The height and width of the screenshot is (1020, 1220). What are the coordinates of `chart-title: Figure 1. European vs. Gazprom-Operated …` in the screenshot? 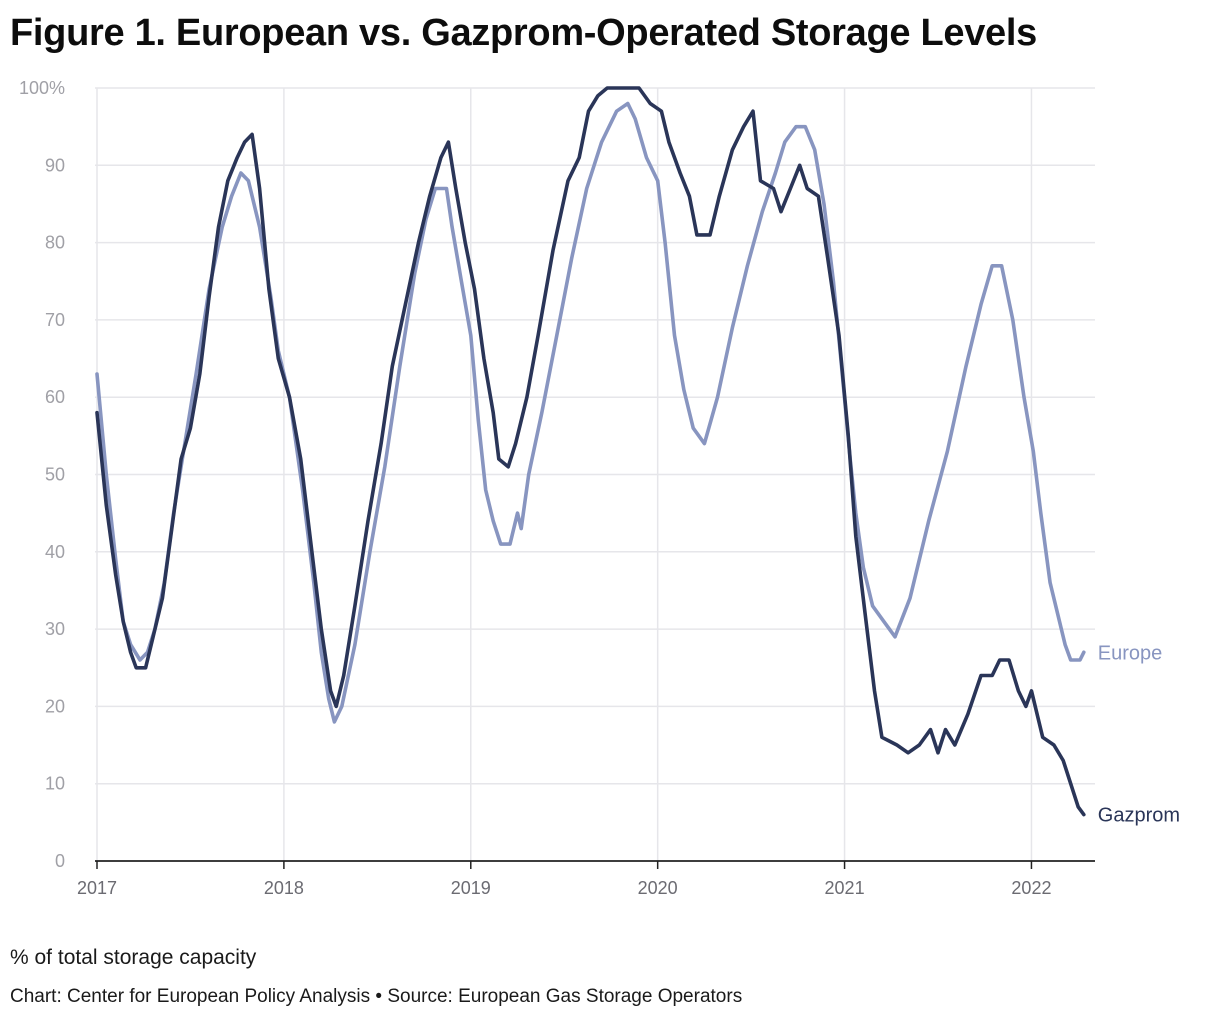 It's located at (523, 33).